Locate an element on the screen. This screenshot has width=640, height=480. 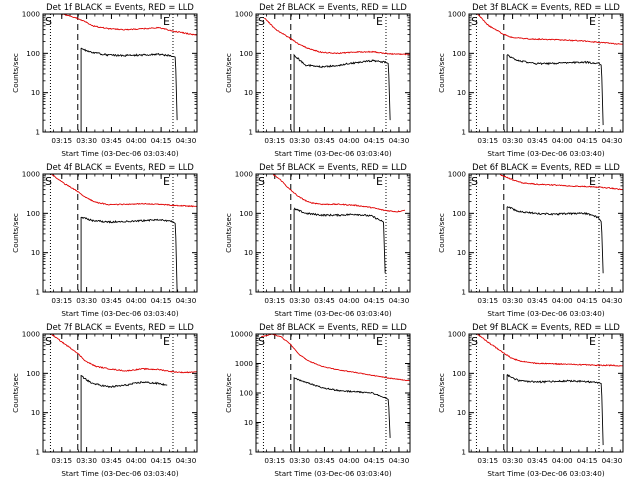
y-tick-label: 10000 is located at coordinates (241, 334).